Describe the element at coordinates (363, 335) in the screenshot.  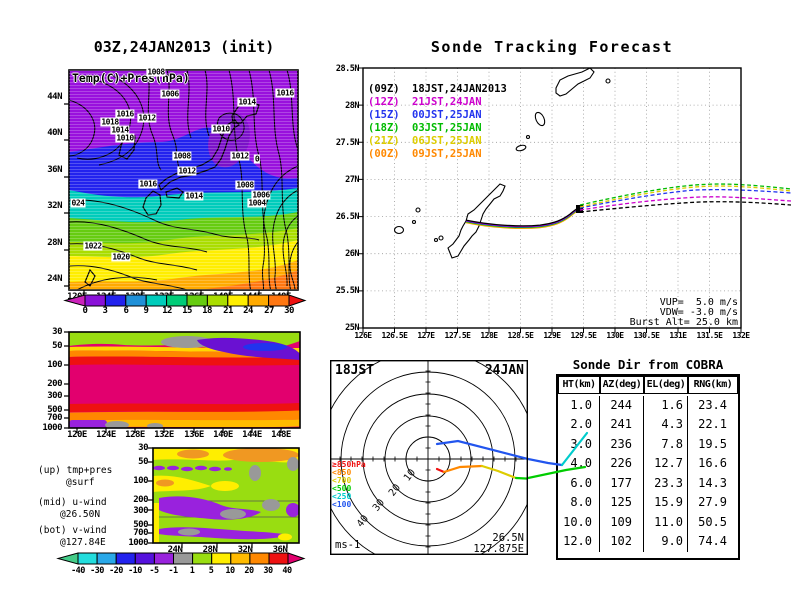
I see `lon-tick: 126E` at that location.